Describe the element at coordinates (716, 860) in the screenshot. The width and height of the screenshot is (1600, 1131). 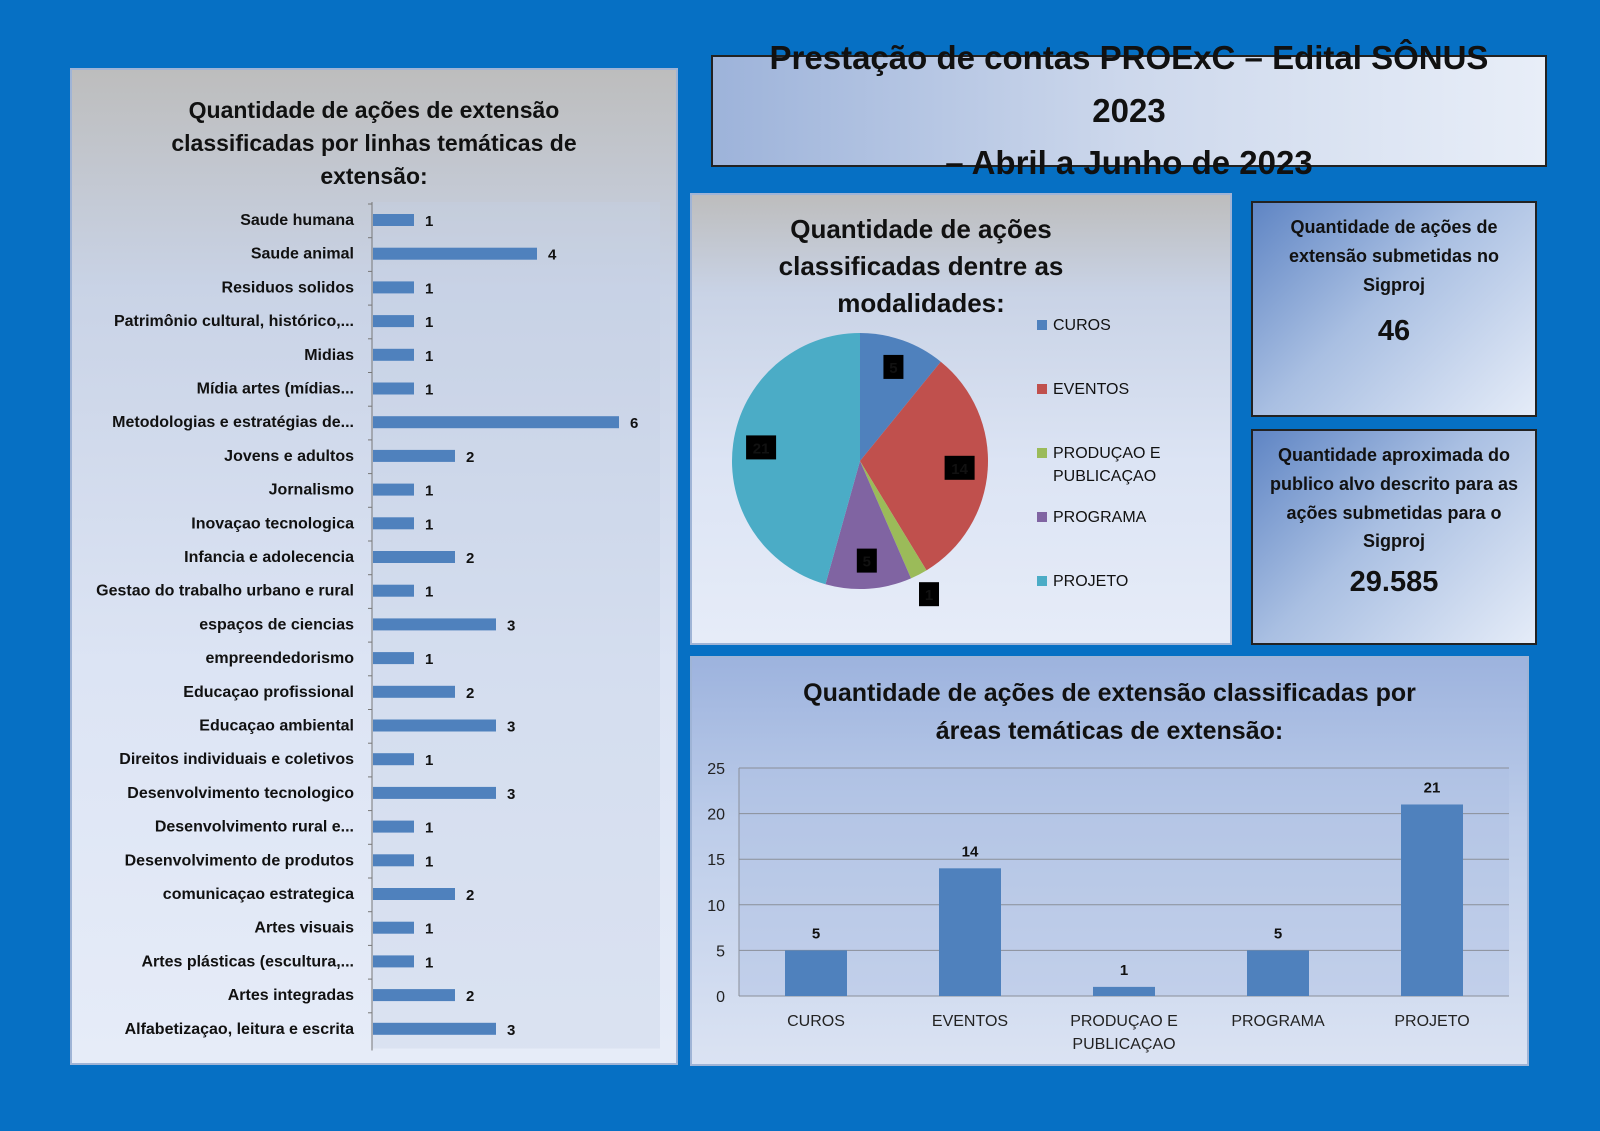
I see `y-tick-label: 15` at that location.